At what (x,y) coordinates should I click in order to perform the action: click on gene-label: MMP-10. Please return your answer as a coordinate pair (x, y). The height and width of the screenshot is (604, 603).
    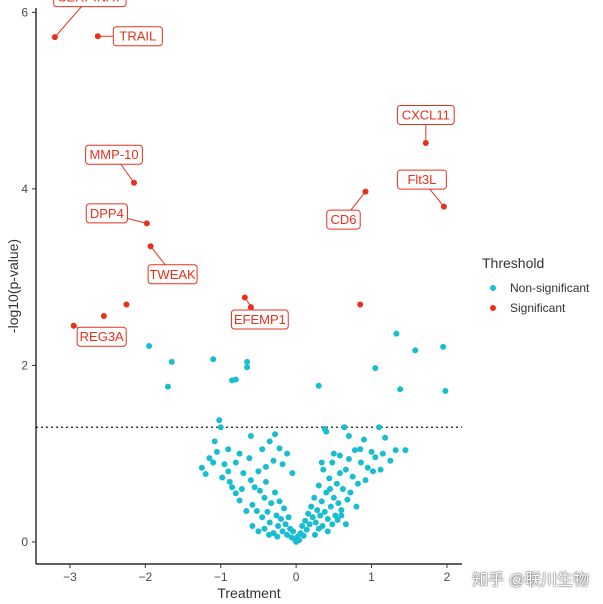
    Looking at the image, I should click on (113, 154).